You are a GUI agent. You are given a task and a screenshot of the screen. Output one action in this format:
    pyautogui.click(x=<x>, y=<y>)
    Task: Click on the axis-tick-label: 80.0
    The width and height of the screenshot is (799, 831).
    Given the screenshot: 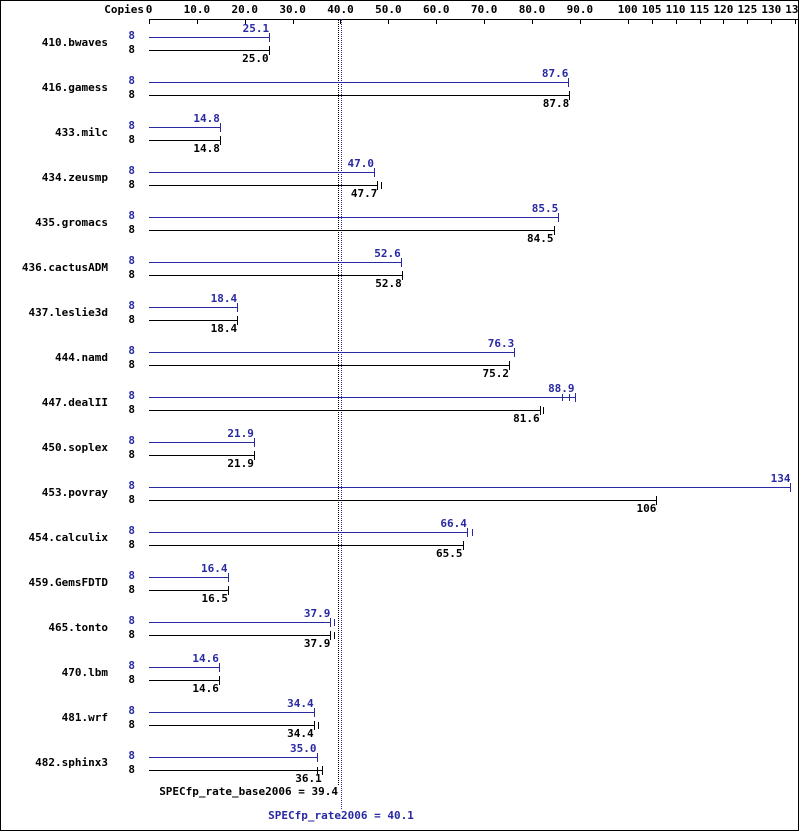 What is the action you would take?
    pyautogui.click(x=532, y=9)
    